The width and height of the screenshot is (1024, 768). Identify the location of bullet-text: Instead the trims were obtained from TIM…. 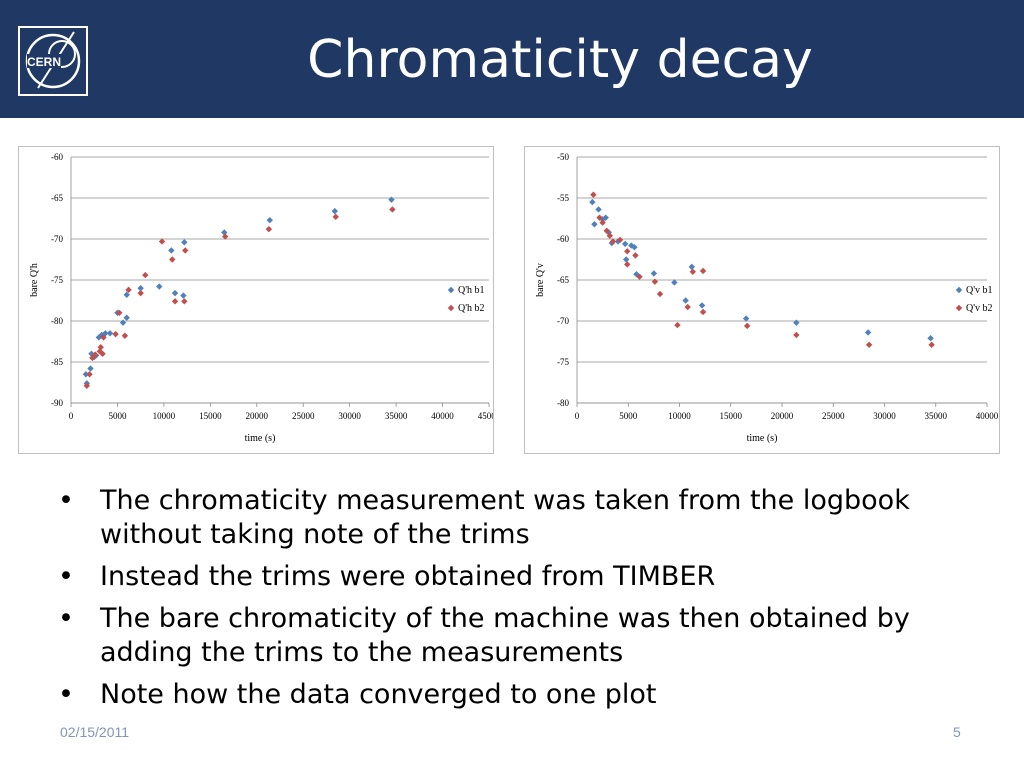
(408, 576).